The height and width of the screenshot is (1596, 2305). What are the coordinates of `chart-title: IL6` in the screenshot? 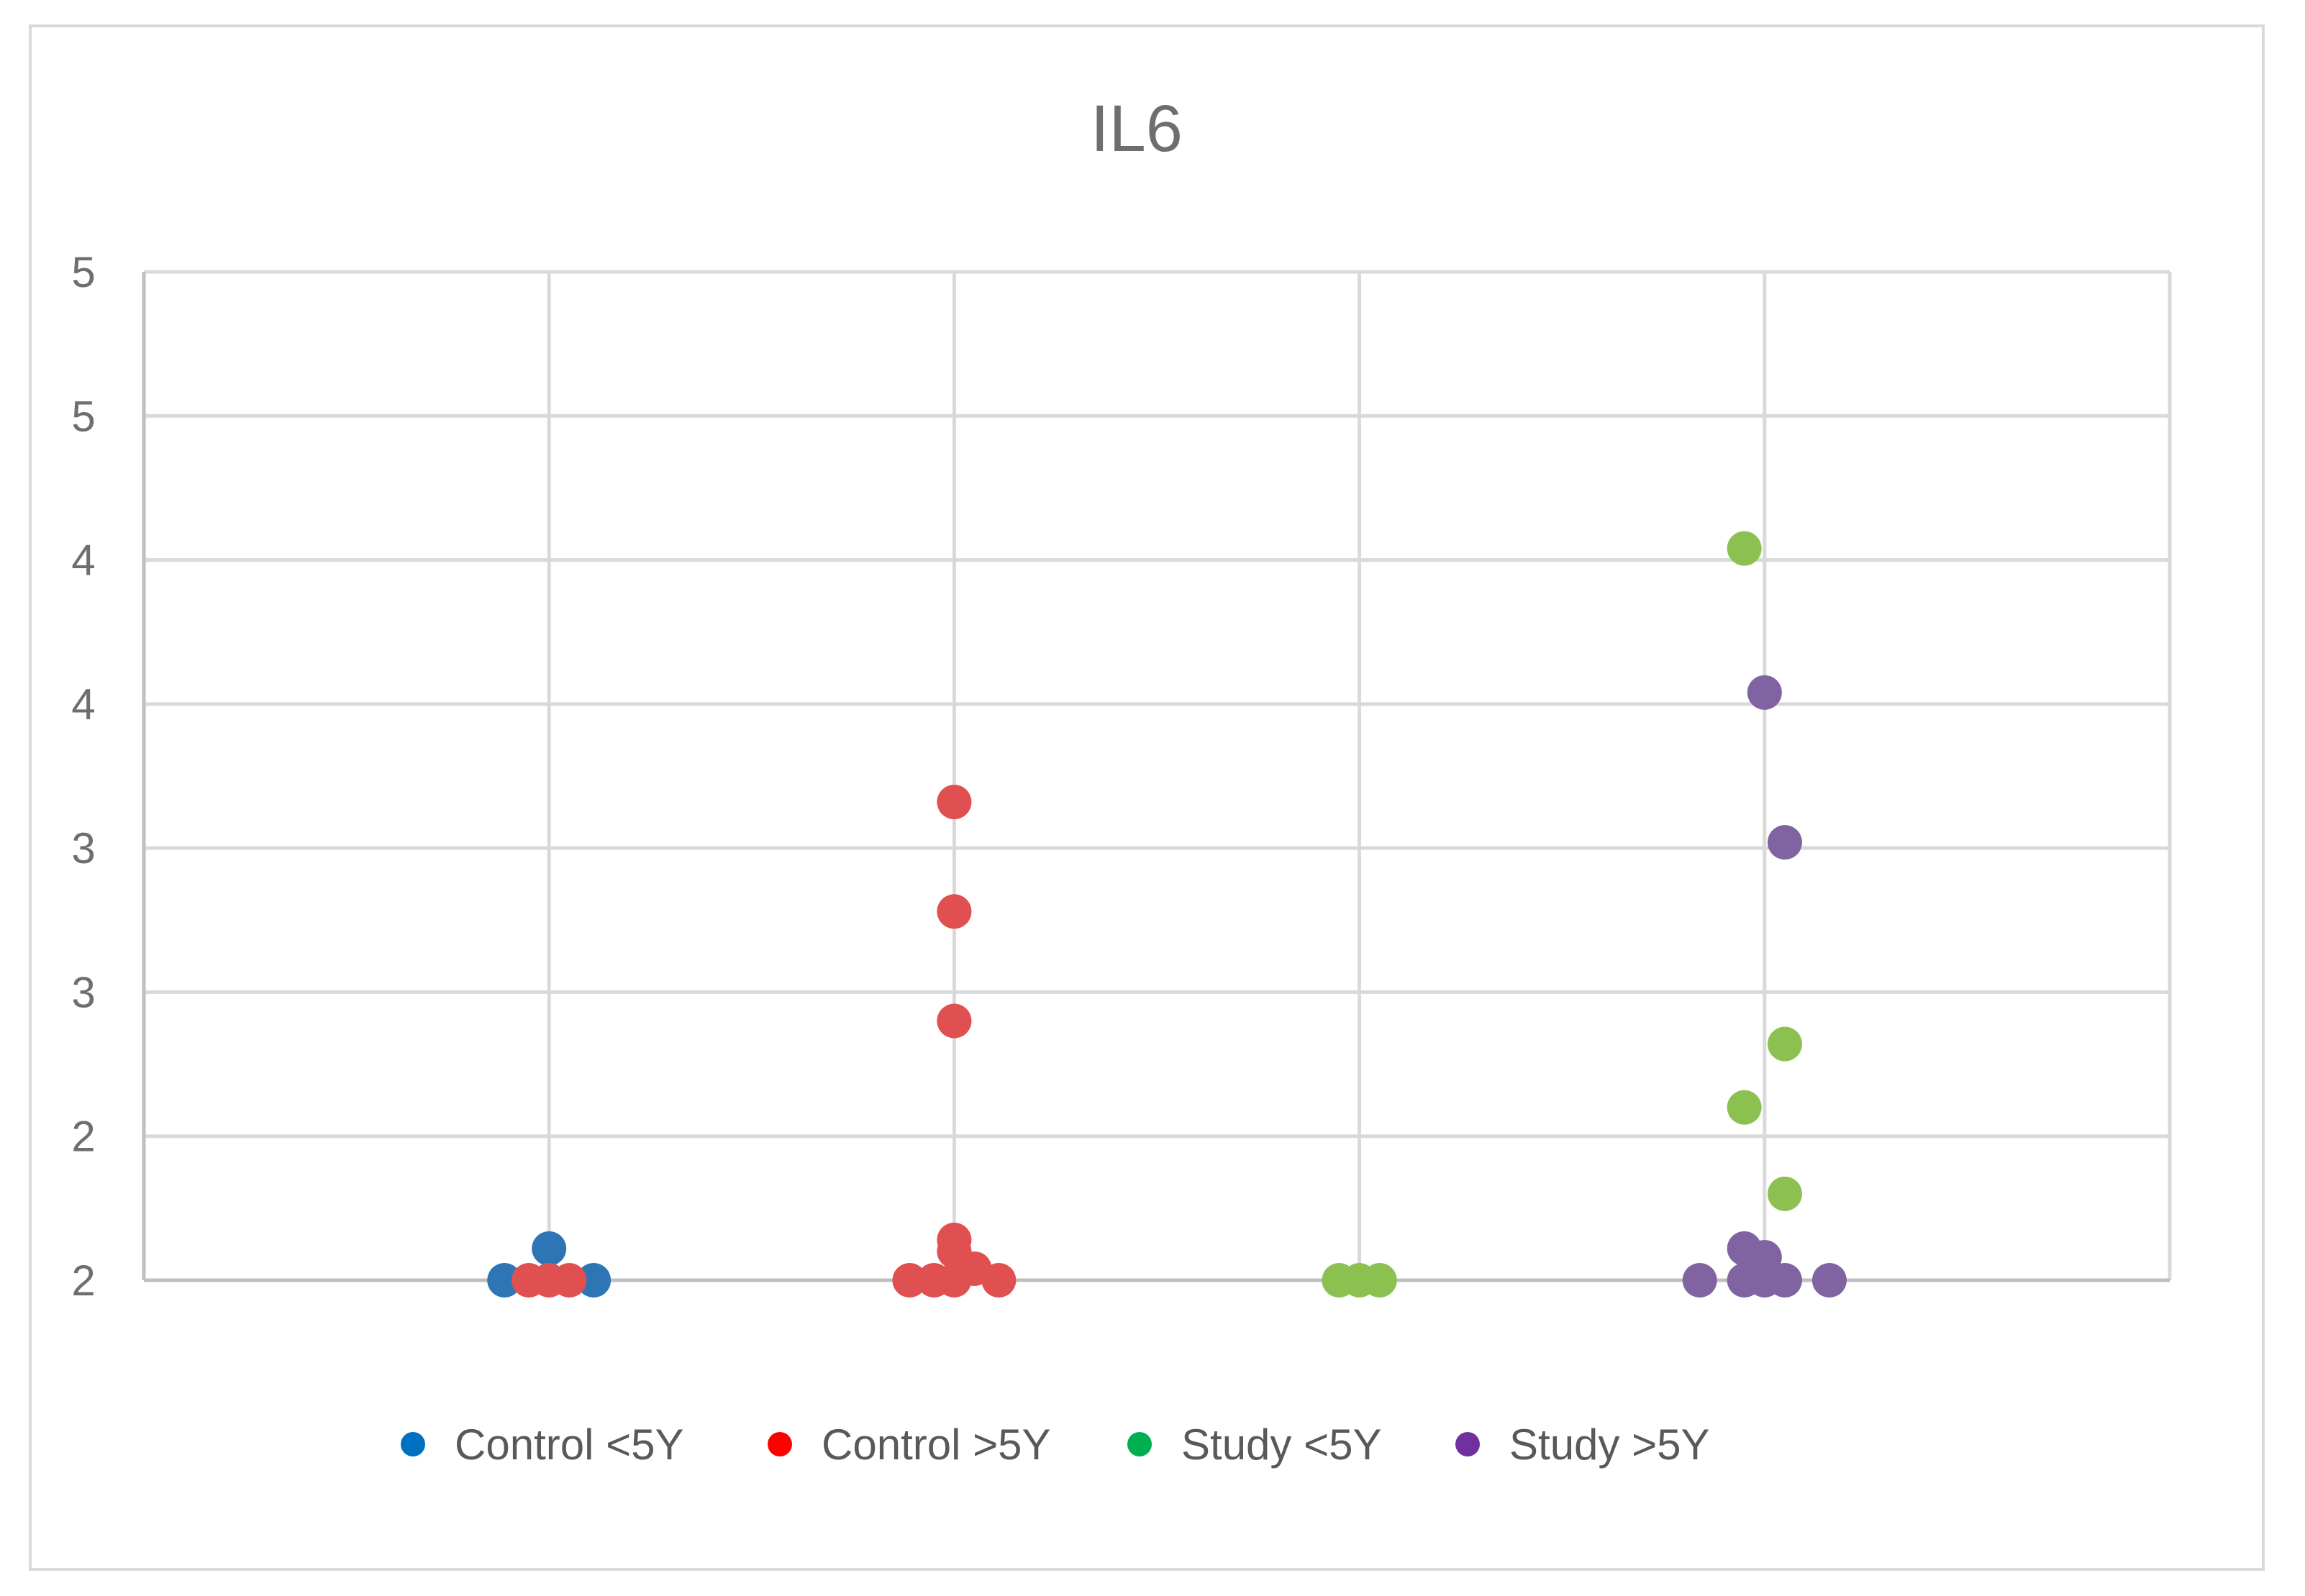 It's located at (1137, 128).